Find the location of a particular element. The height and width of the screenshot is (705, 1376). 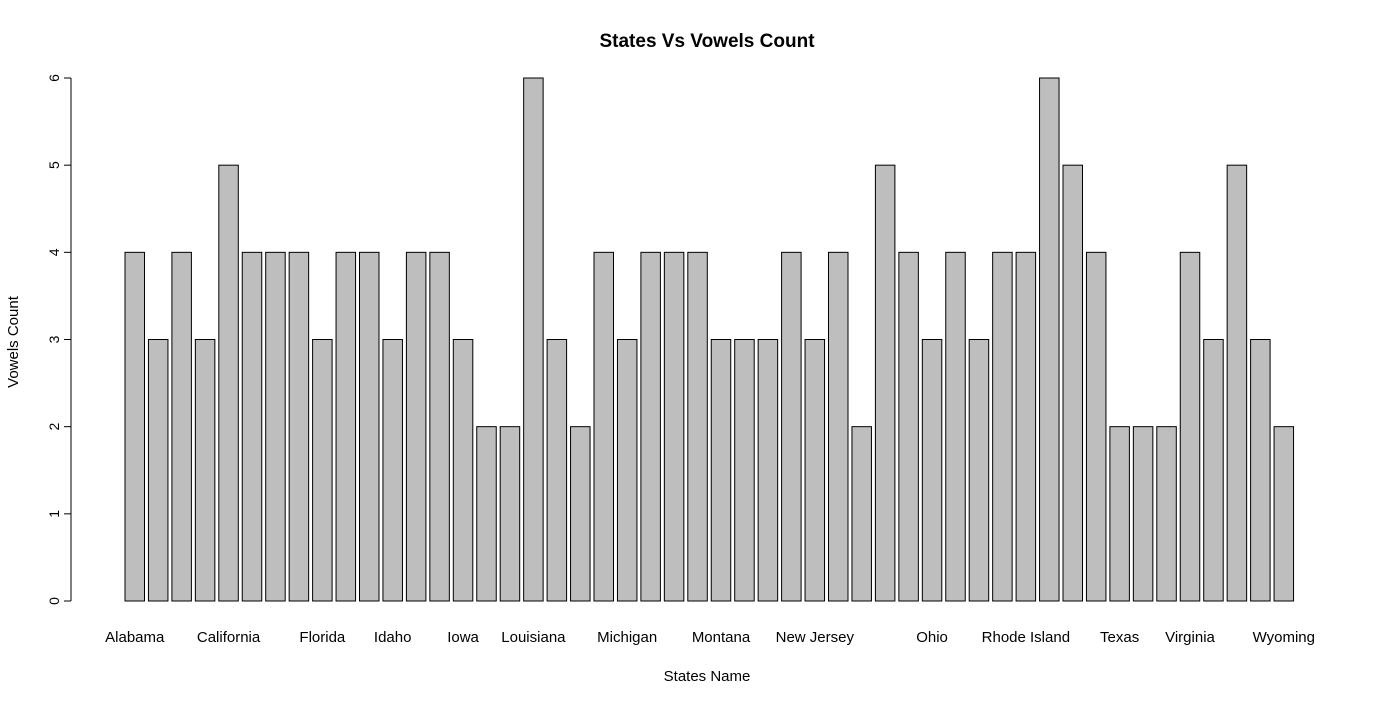

chart-title: States Vs Vowels Count is located at coordinates (707, 41).